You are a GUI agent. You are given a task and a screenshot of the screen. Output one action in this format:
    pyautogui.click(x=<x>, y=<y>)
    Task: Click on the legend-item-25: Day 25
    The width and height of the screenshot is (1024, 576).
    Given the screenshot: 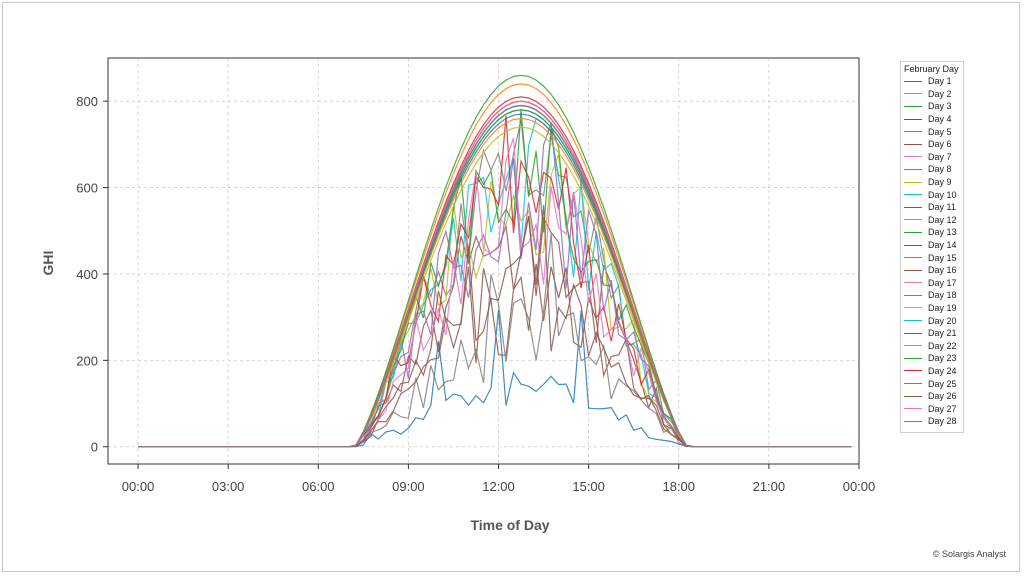 What is the action you would take?
    pyautogui.click(x=932, y=383)
    